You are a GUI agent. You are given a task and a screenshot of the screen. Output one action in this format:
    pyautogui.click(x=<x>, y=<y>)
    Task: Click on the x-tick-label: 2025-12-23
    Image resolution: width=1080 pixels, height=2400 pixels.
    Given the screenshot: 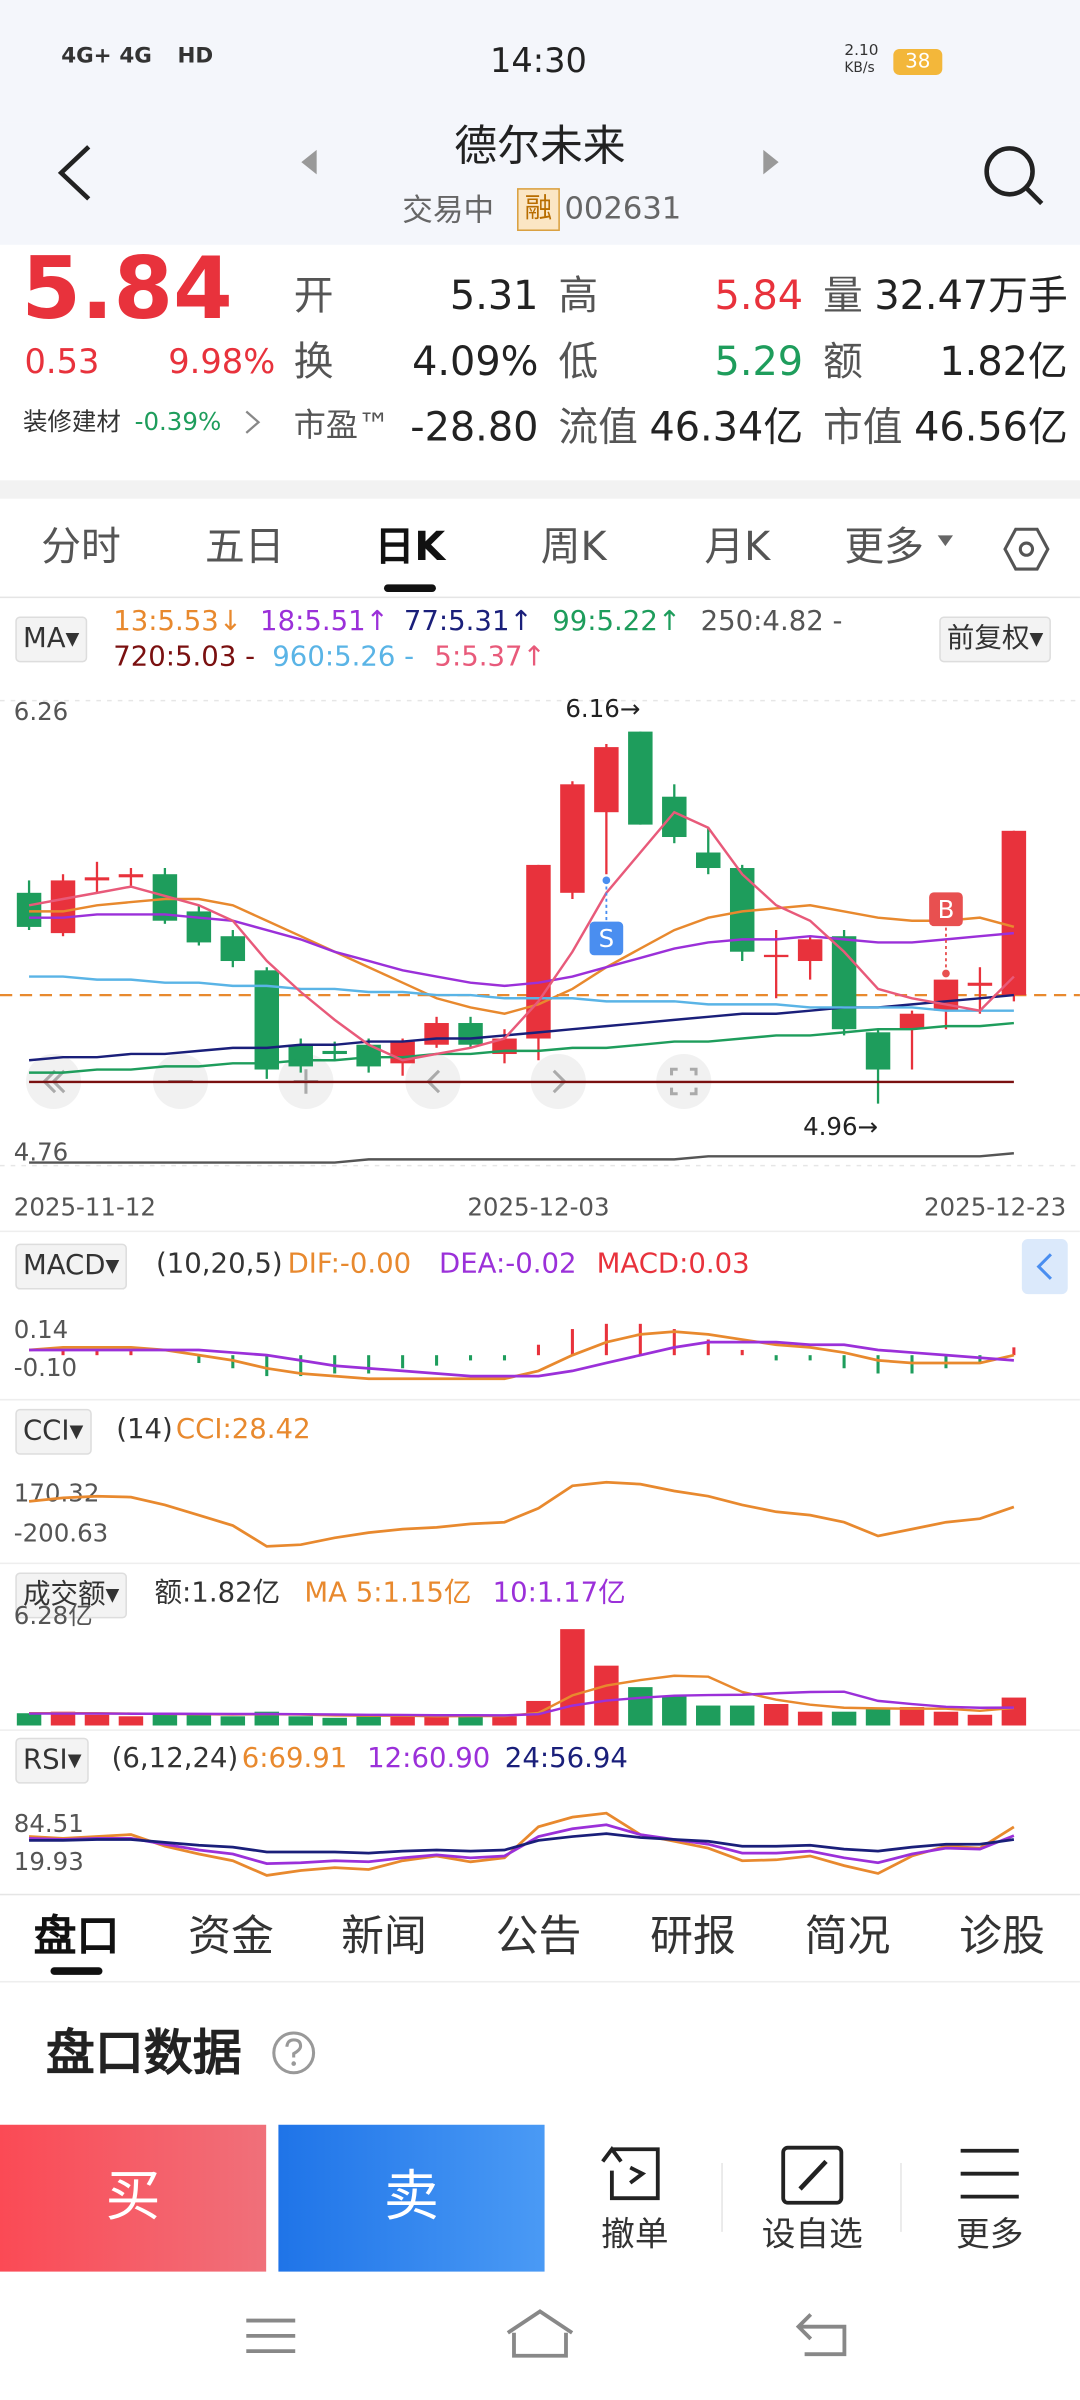 What is the action you would take?
    pyautogui.click(x=995, y=1206)
    